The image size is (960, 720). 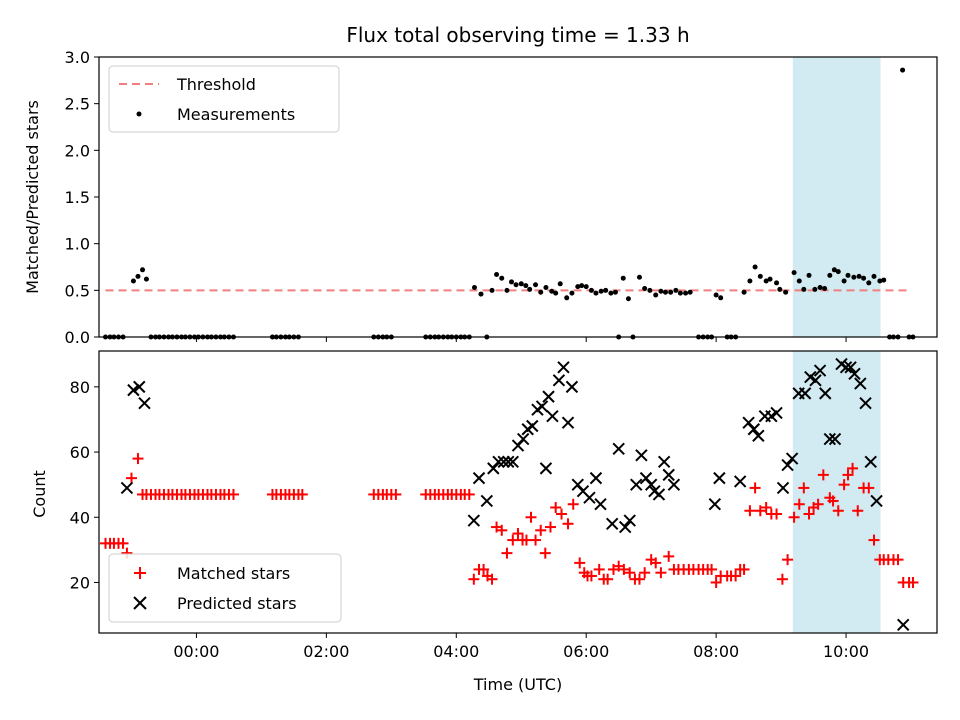 What do you see at coordinates (326, 651) in the screenshot?
I see `x-tick-label: 02:00` at bounding box center [326, 651].